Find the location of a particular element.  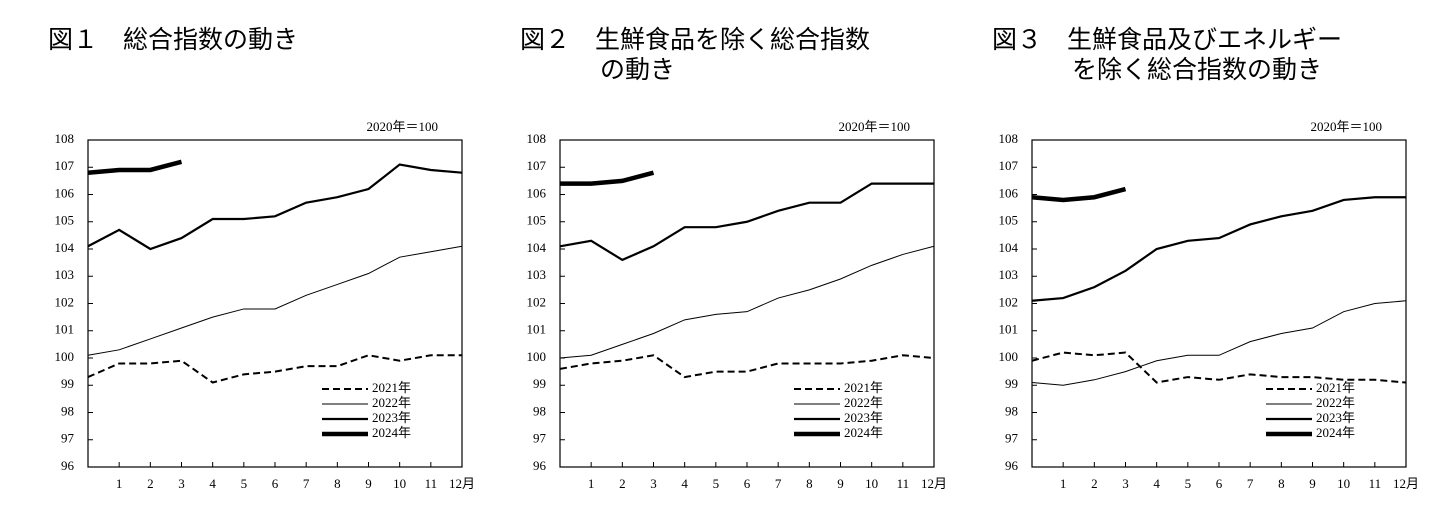

chart-title: を除く総合指数の動き is located at coordinates (1197, 70).